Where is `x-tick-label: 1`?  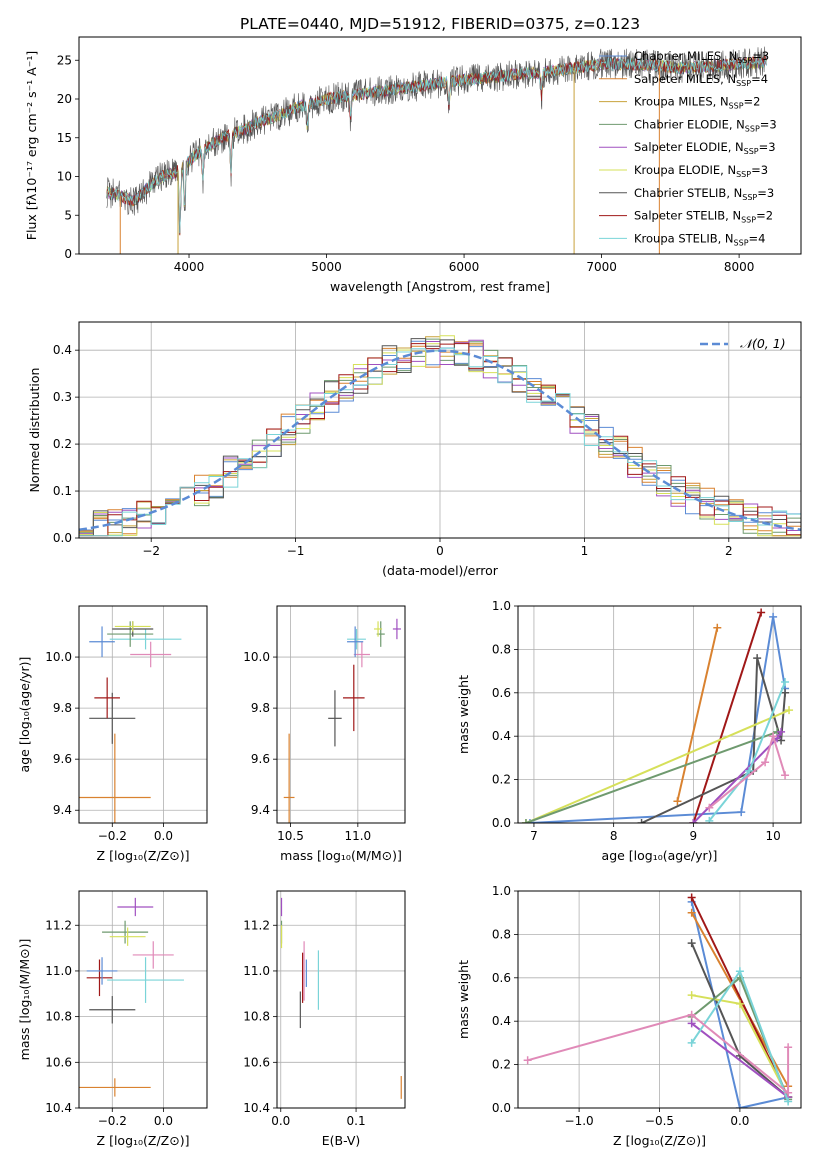 x-tick-label: 1 is located at coordinates (585, 551).